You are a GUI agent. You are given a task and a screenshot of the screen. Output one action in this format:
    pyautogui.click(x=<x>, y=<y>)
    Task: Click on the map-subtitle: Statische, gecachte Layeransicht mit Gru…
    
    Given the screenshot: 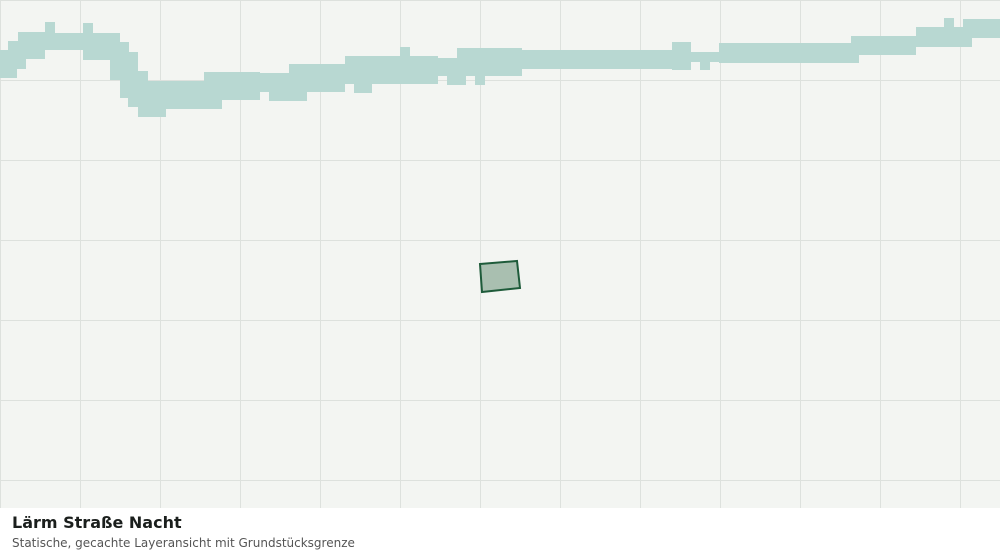 What is the action you would take?
    pyautogui.click(x=183, y=543)
    